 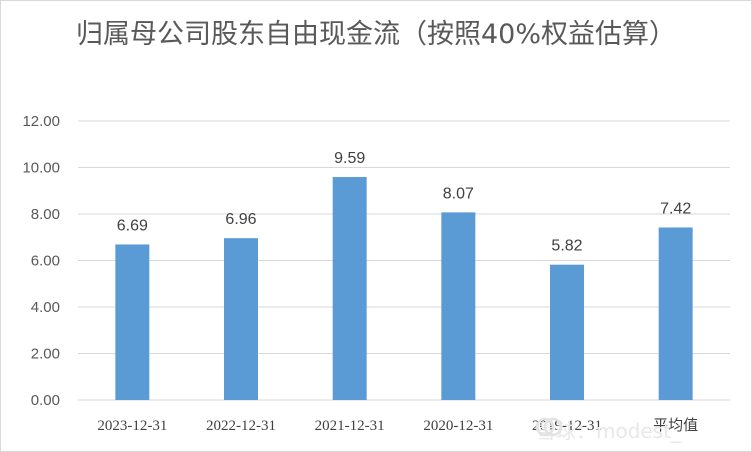 What do you see at coordinates (45, 400) in the screenshot?
I see `y-tick-label: 0.00` at bounding box center [45, 400].